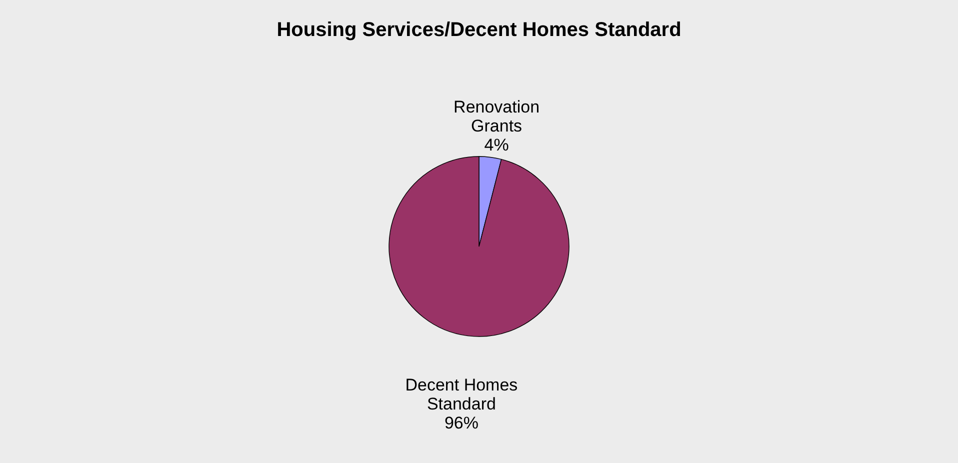 The image size is (958, 463). Describe the element at coordinates (479, 246) in the screenshot. I see `pie-slice` at that location.